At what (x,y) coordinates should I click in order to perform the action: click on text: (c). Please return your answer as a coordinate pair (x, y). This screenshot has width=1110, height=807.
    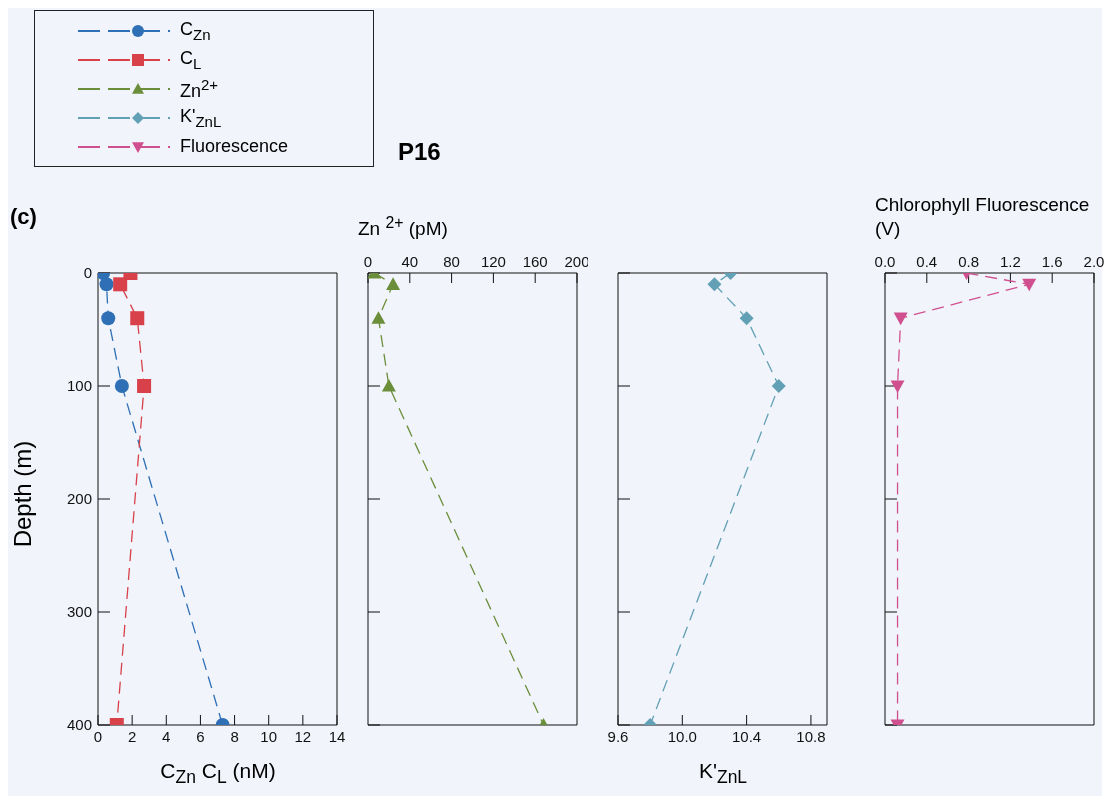
    Looking at the image, I should click on (23, 217).